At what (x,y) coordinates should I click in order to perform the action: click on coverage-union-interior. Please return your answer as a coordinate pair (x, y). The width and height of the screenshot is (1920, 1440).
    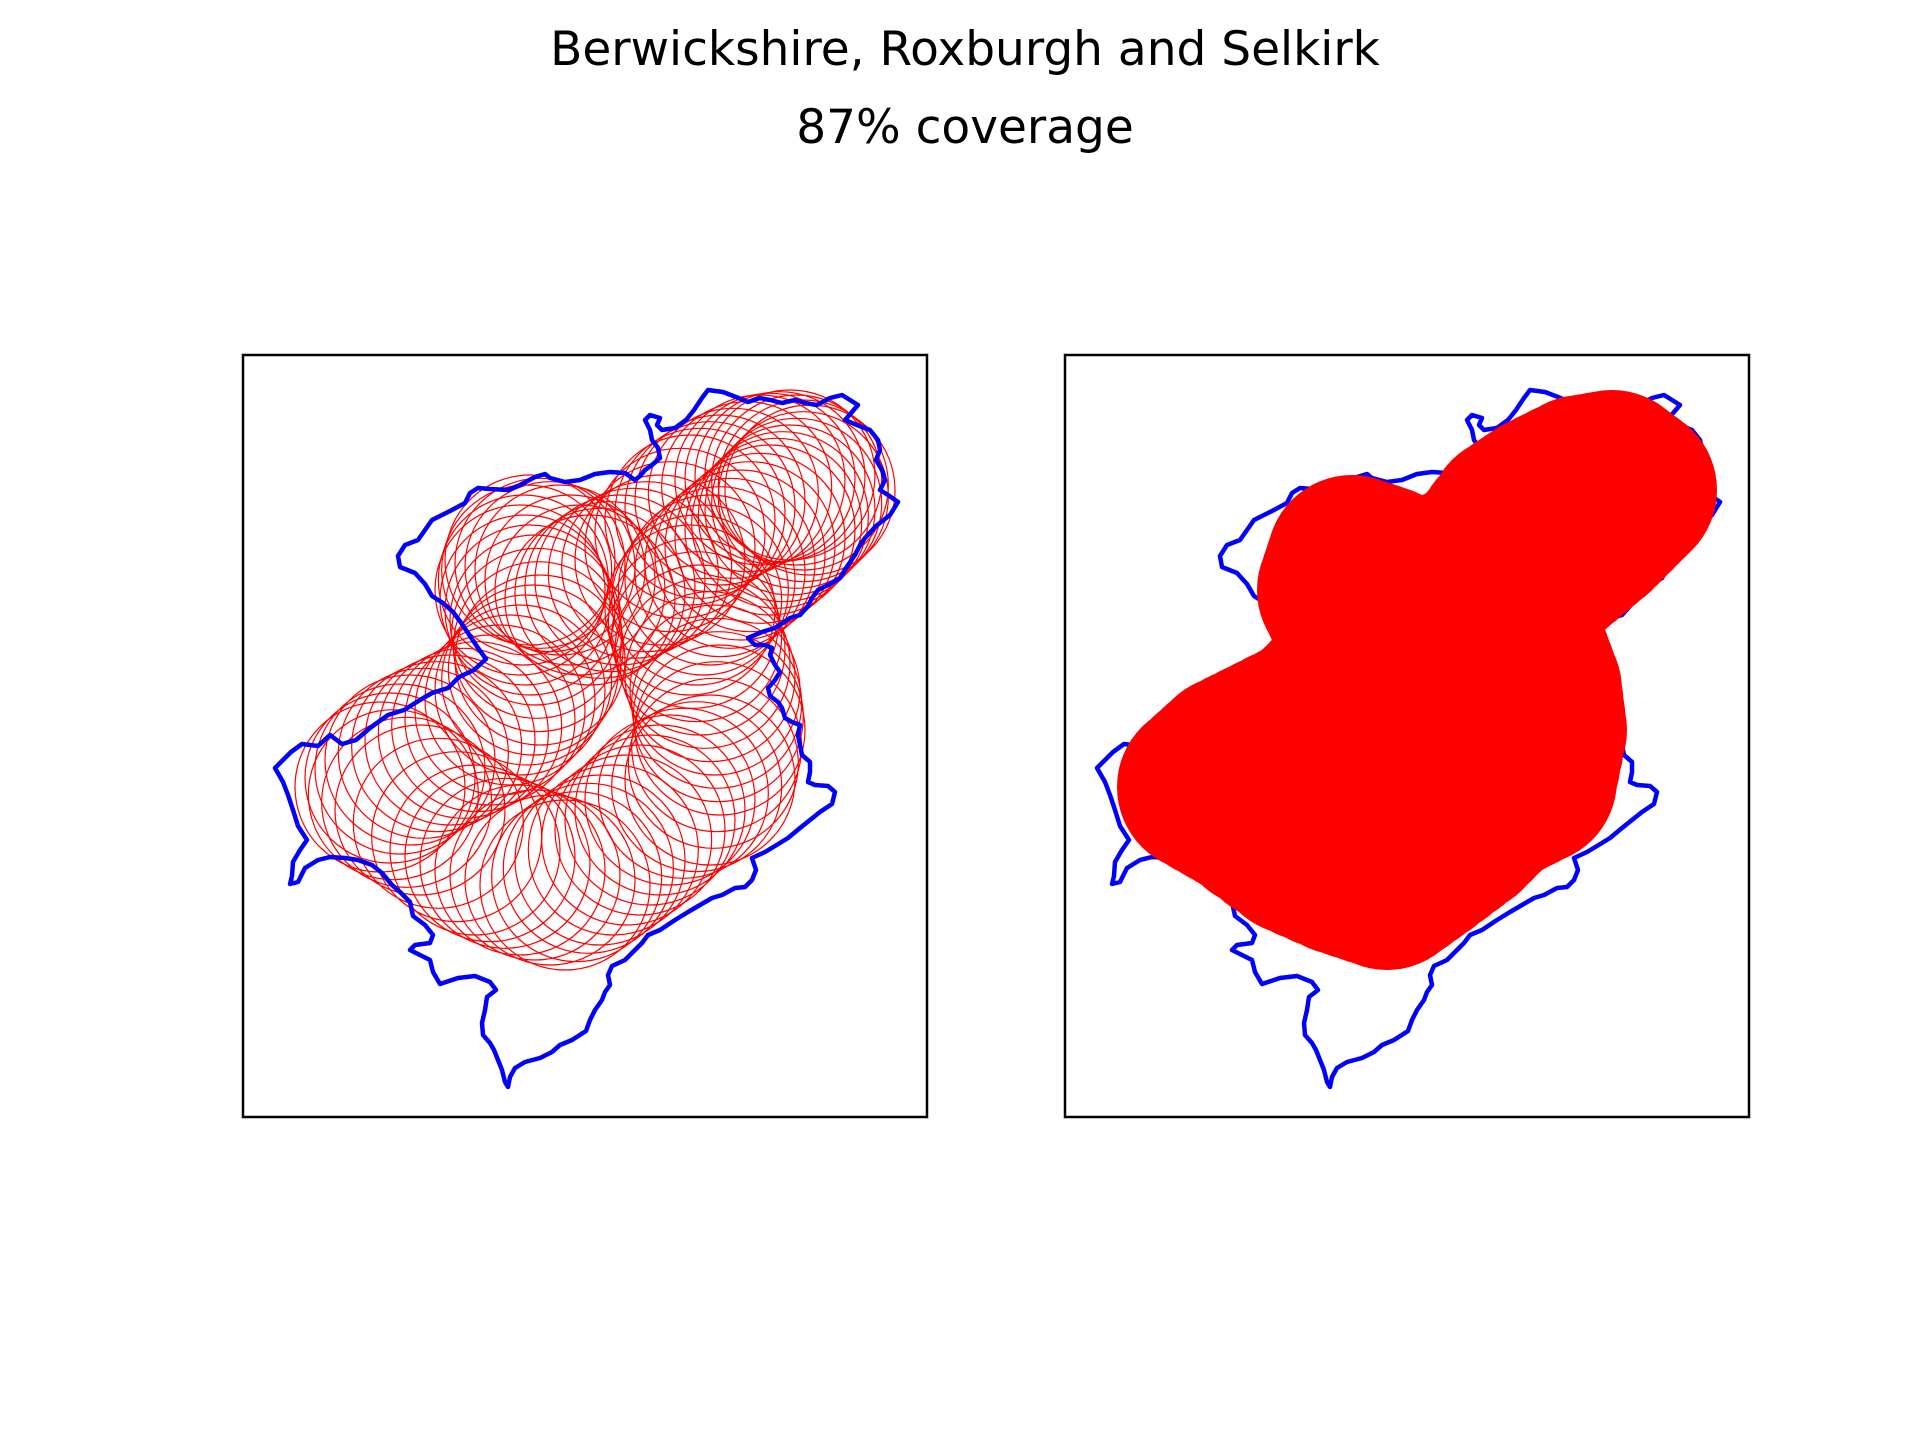
    Looking at the image, I should click on (1417, 680).